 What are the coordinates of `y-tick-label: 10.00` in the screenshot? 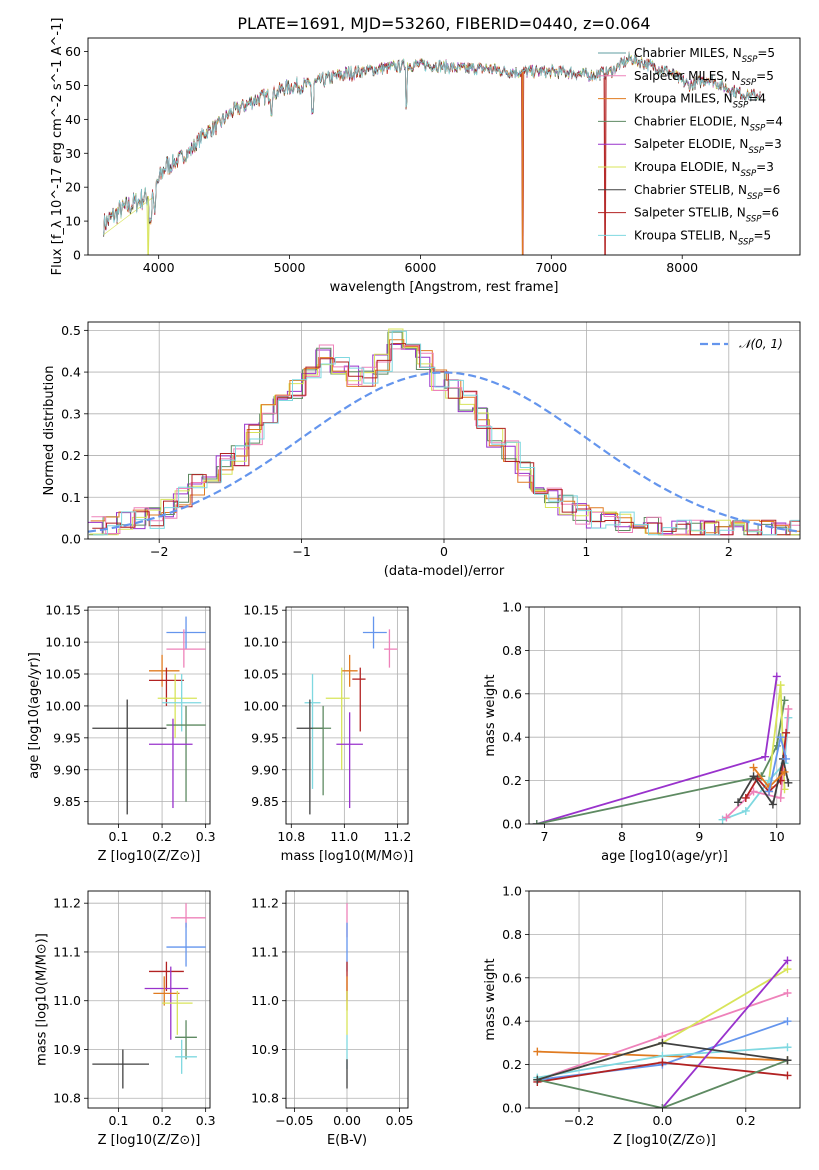 It's located at (261, 705).